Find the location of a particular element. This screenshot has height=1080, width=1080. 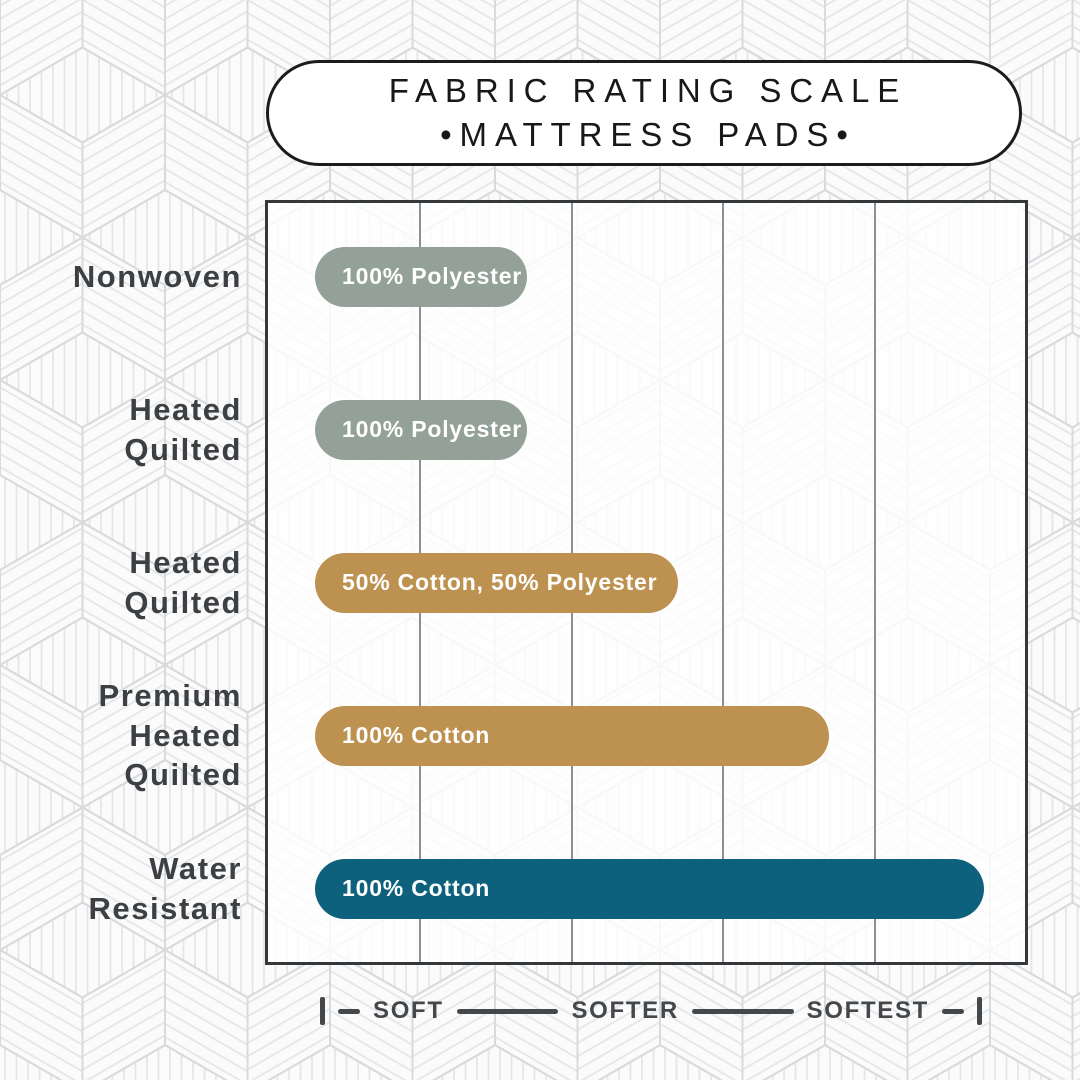

chart-row-heated-quilted: Heated Quilted 100% Polyester is located at coordinates (540, 429).